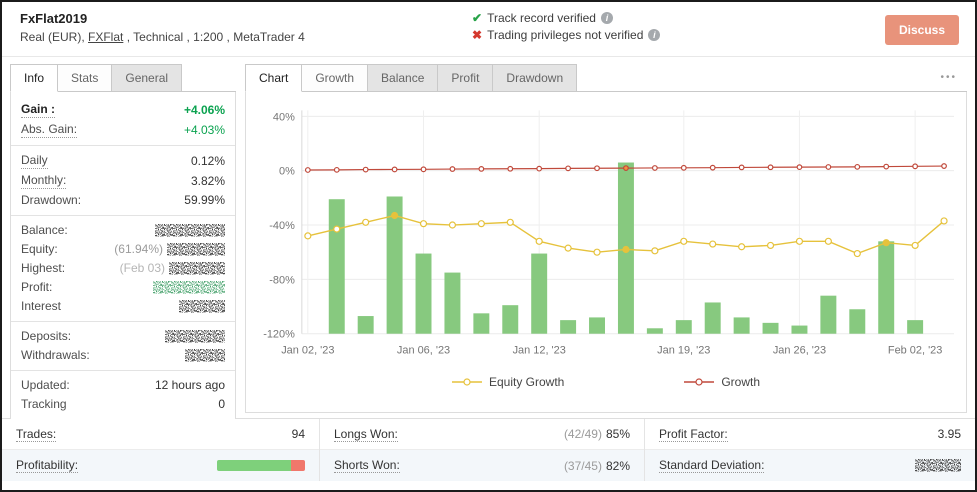 Image resolution: width=977 pixels, height=492 pixels. What do you see at coordinates (366, 434) in the screenshot?
I see `footer-label: Longs Won:` at bounding box center [366, 434].